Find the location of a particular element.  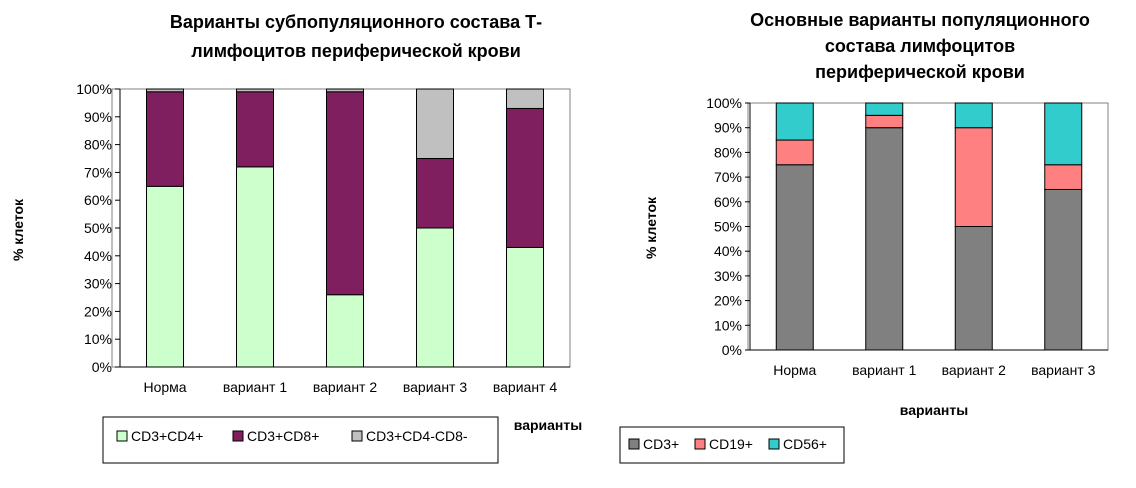

chart-1-x-tick-label: вариант 1 is located at coordinates (255, 387).